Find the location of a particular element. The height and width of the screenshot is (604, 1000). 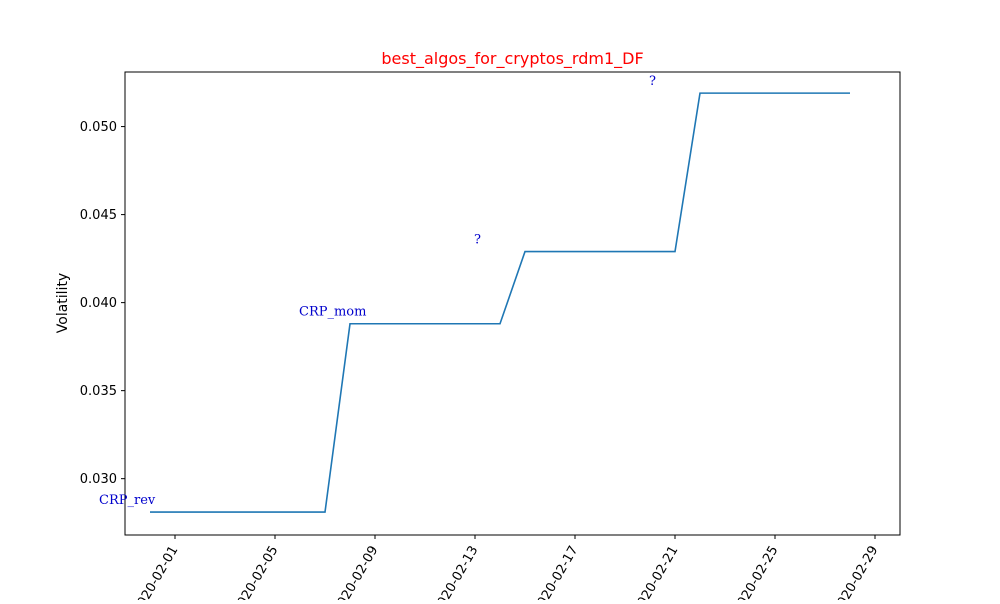

x-tick-label: 2020-02-05 is located at coordinates (256, 572).